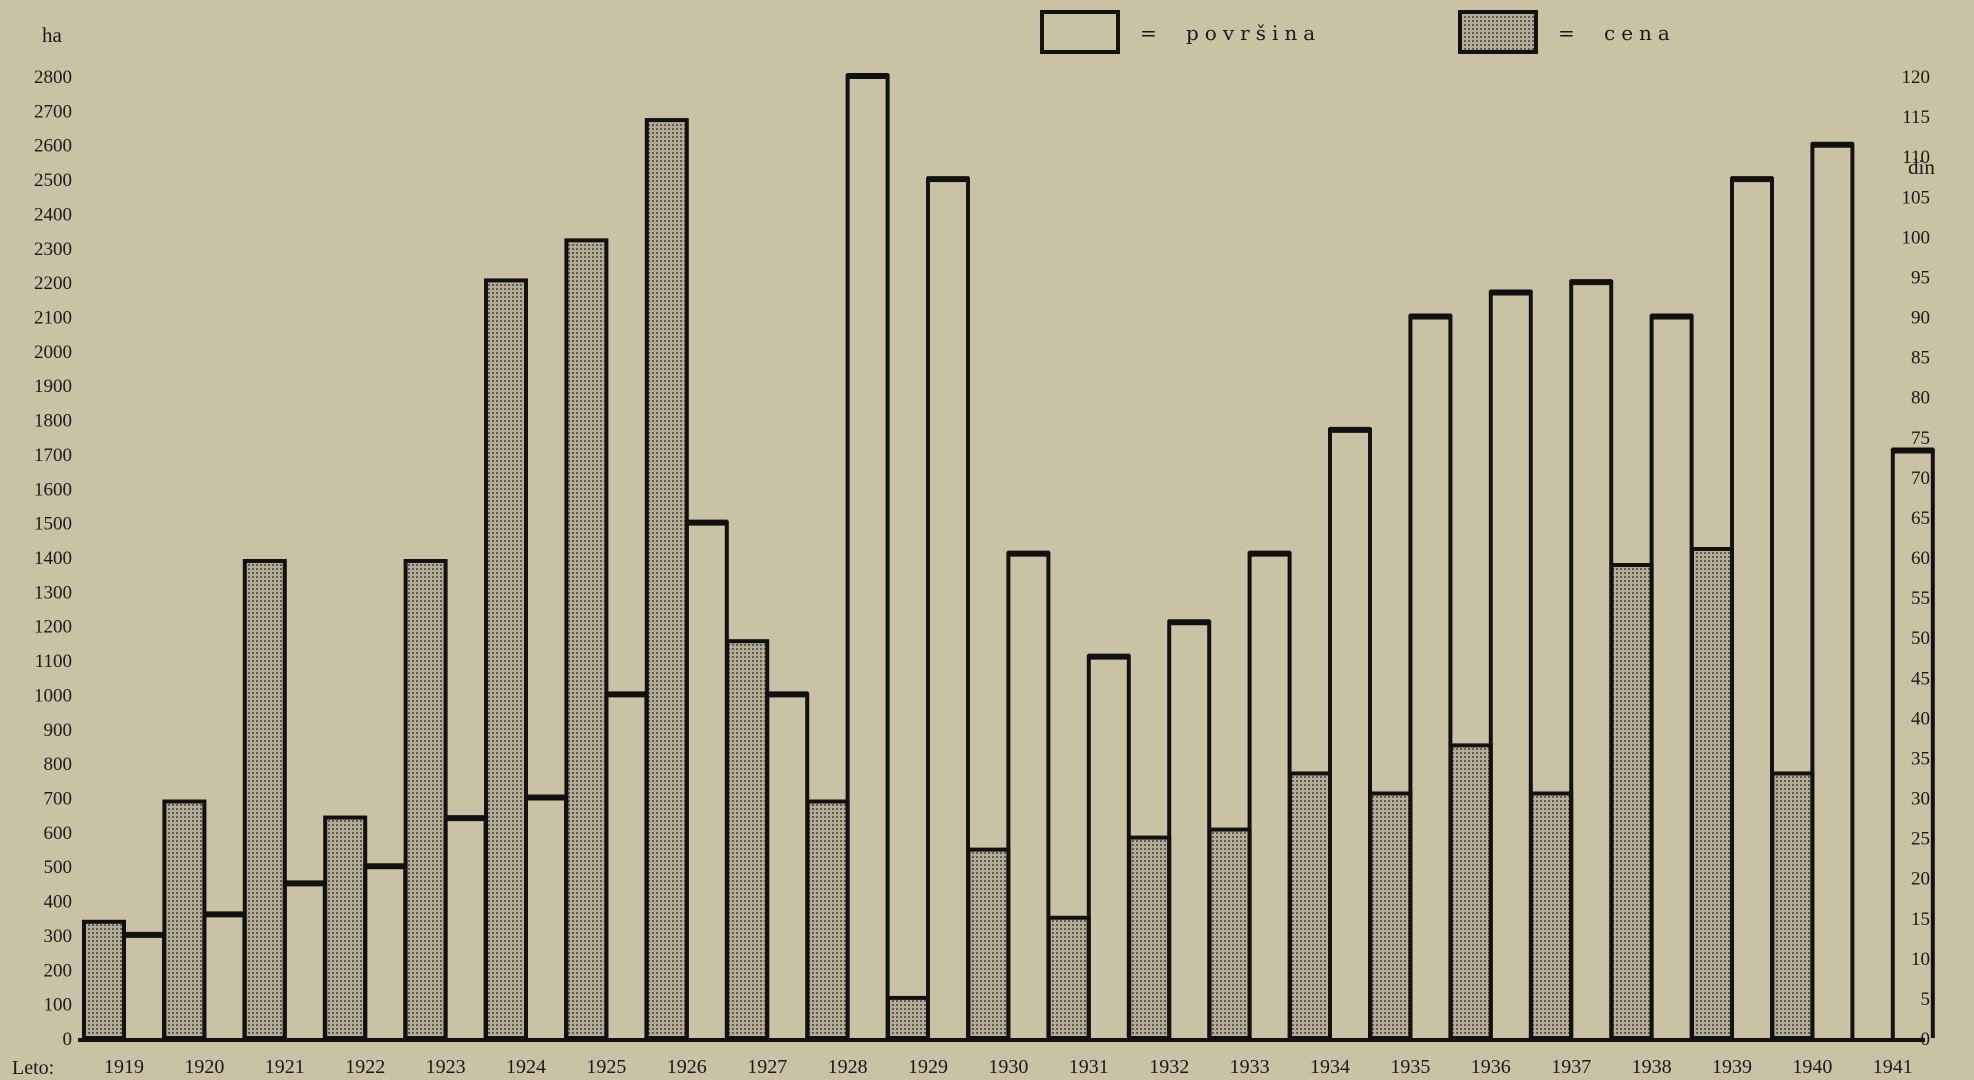 The height and width of the screenshot is (1080, 1974). Describe the element at coordinates (1108, 846) in the screenshot. I see `povrsina-bar-1931` at that location.